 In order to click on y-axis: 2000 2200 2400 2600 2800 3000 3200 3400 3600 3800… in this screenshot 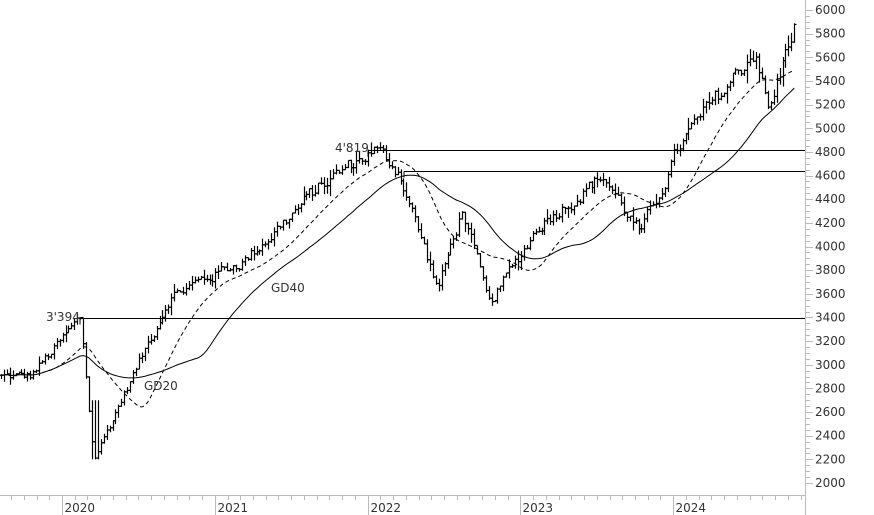, I will do `click(825, 257)`.